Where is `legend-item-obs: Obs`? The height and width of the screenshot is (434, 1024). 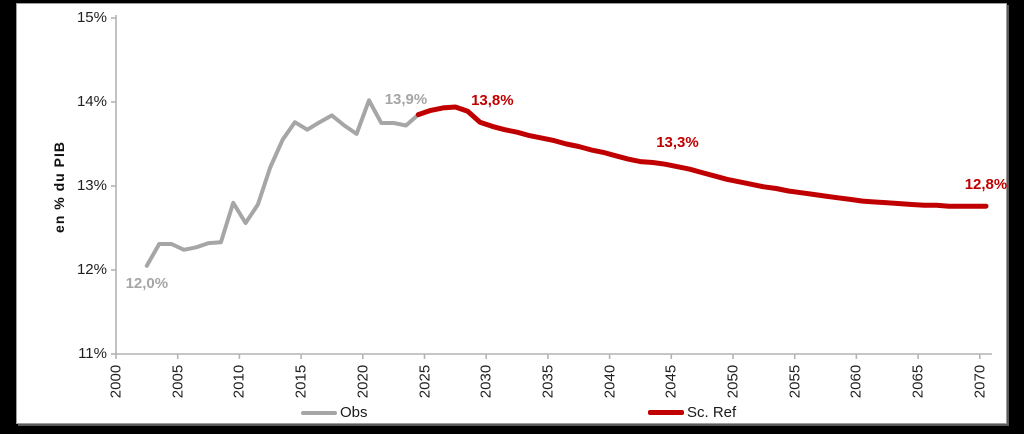 legend-item-obs: Obs is located at coordinates (334, 412).